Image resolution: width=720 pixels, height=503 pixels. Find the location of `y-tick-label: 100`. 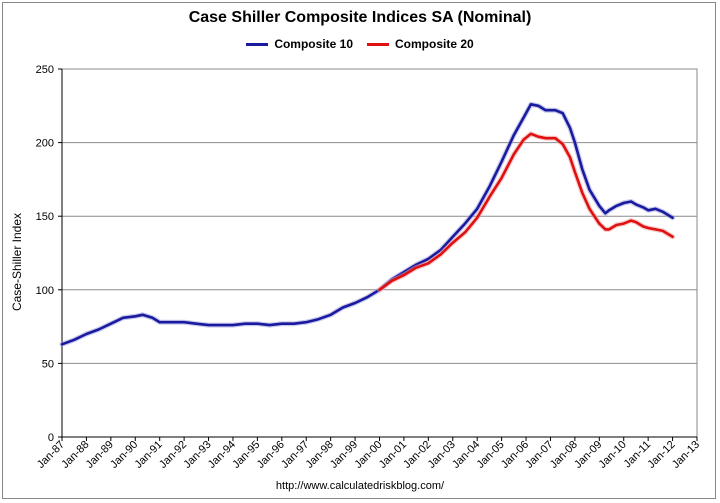

y-tick-label: 100 is located at coordinates (45, 291).